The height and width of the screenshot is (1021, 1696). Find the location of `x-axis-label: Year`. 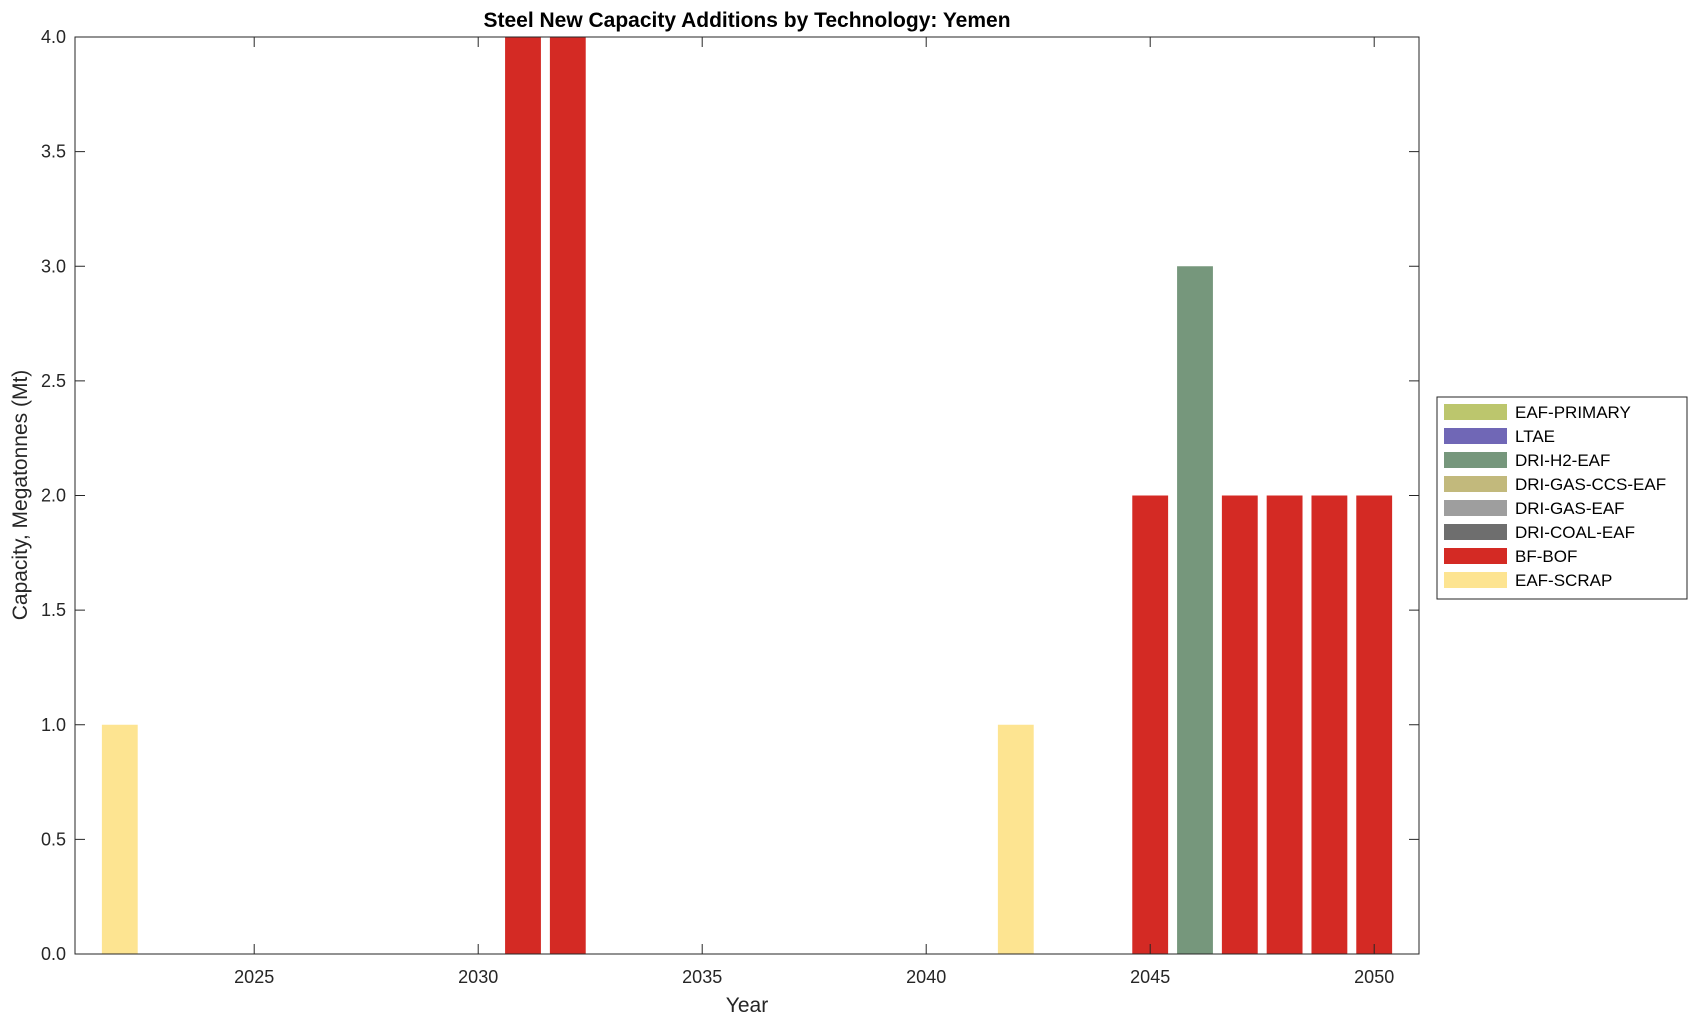

x-axis-label: Year is located at coordinates (747, 1005).